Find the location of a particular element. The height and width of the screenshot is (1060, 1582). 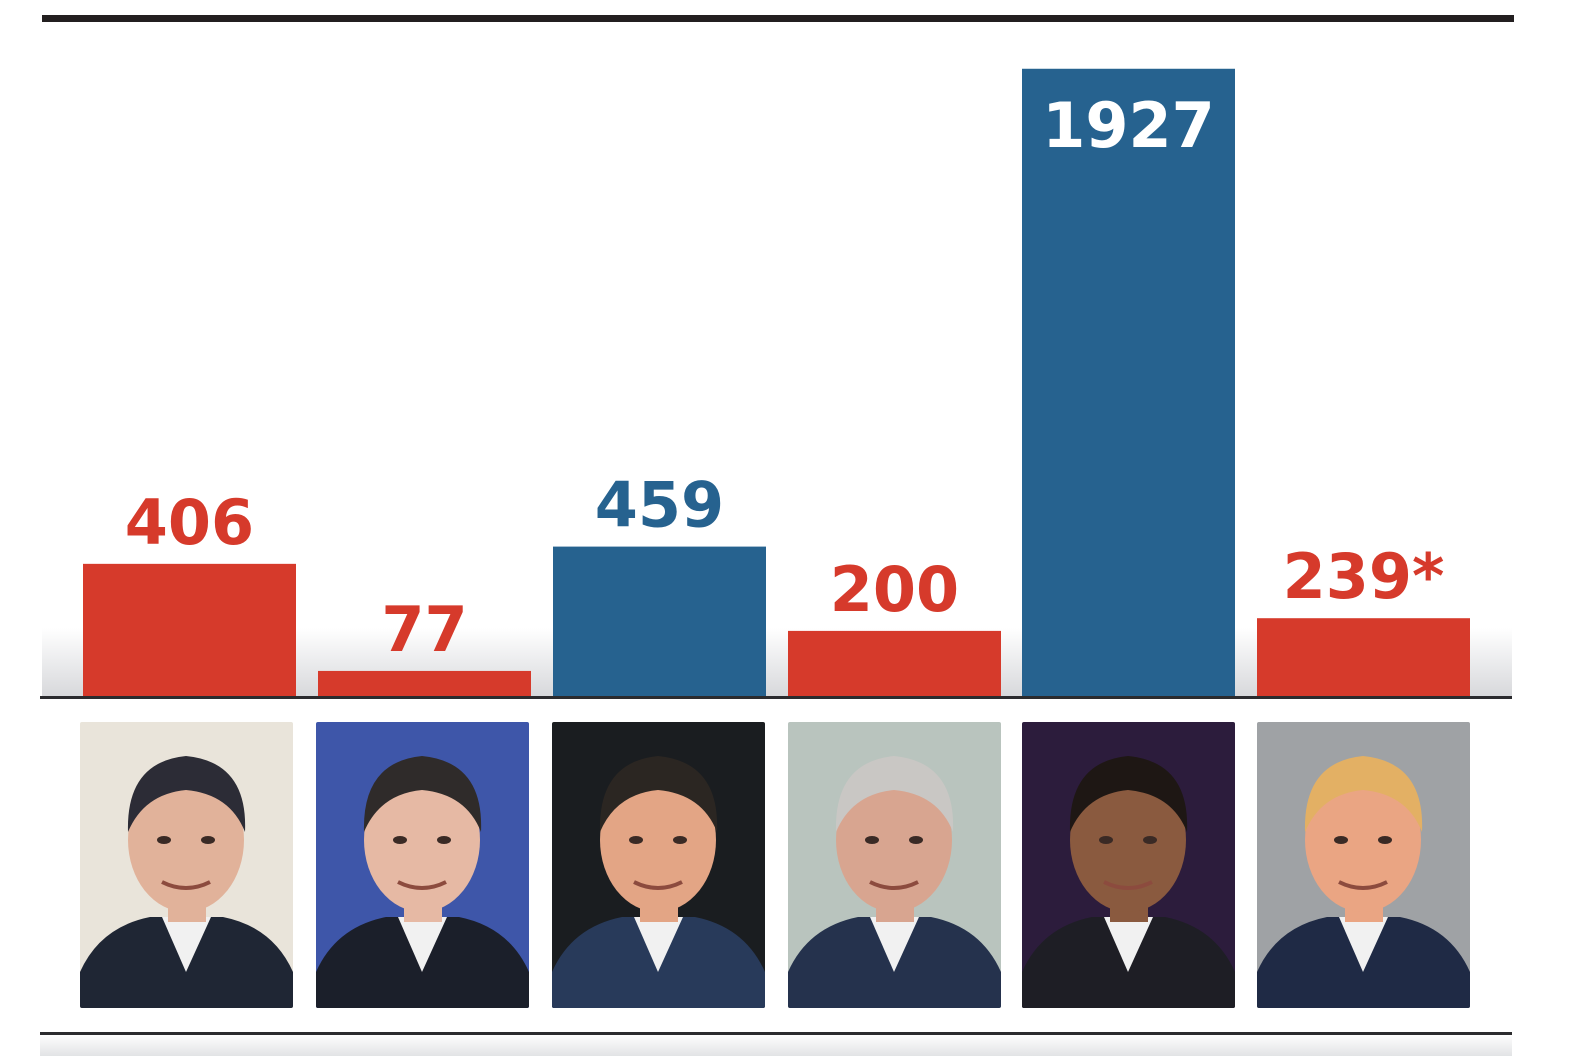

bottom-rule is located at coordinates (776, 1033).